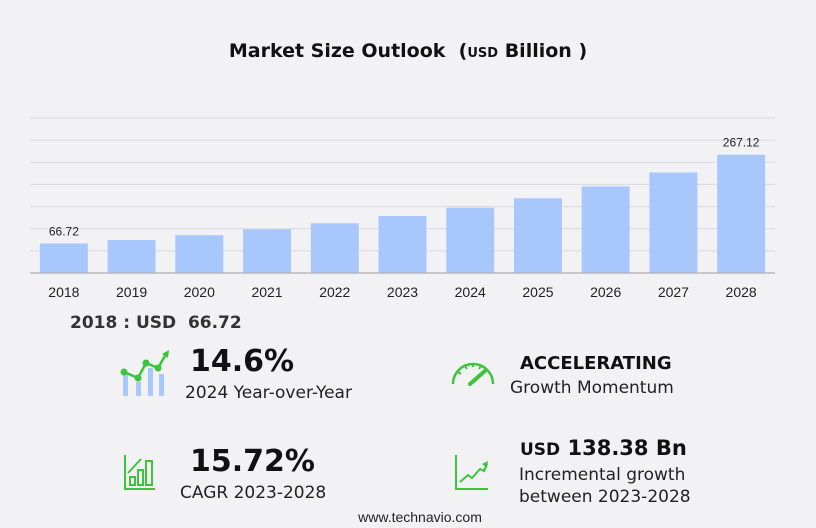 Image resolution: width=816 pixels, height=528 pixels. What do you see at coordinates (267, 251) in the screenshot?
I see `bar-2021` at bounding box center [267, 251].